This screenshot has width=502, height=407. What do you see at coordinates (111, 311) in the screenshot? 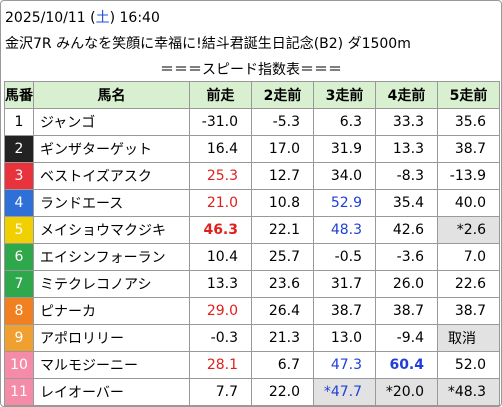
I see `horse-name: ピナーカ` at bounding box center [111, 311].